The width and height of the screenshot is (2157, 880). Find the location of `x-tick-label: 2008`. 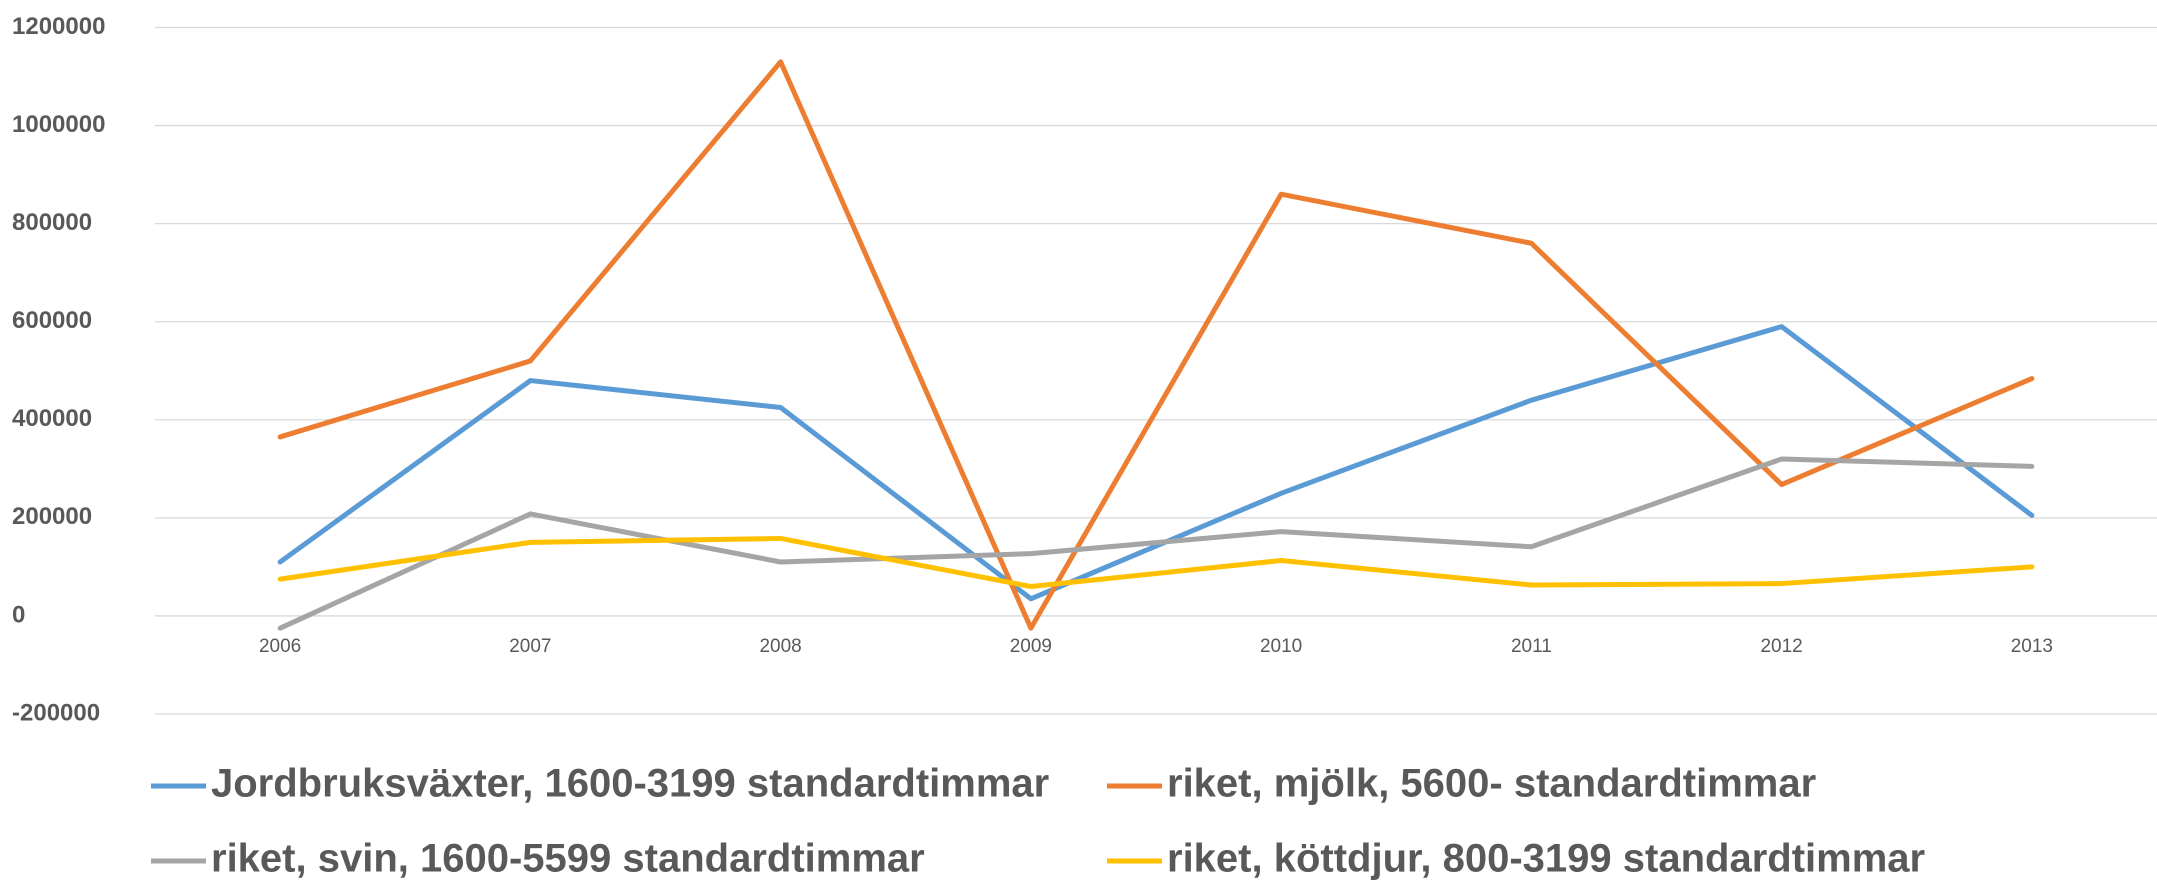

x-tick-label: 2008 is located at coordinates (780, 646).